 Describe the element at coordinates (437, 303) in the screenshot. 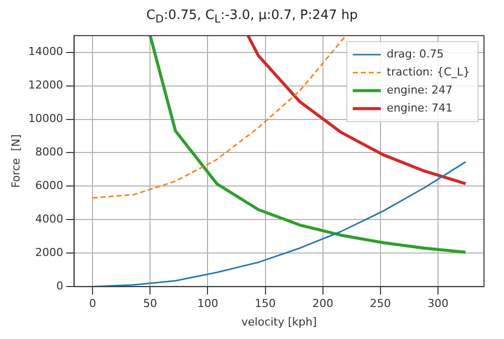

I see `x-tick-label: 300` at that location.